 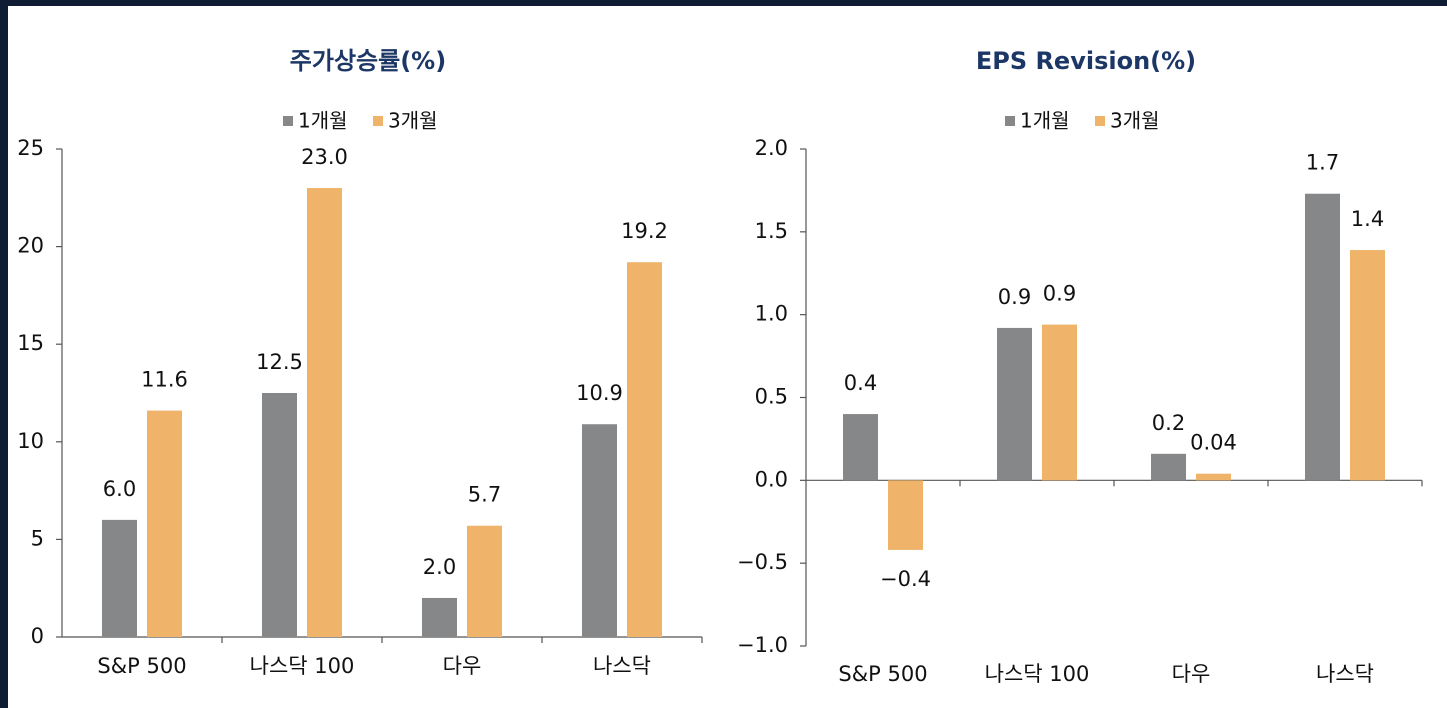 What do you see at coordinates (1168, 423) in the screenshot?
I see `value-label: 0.2` at bounding box center [1168, 423].